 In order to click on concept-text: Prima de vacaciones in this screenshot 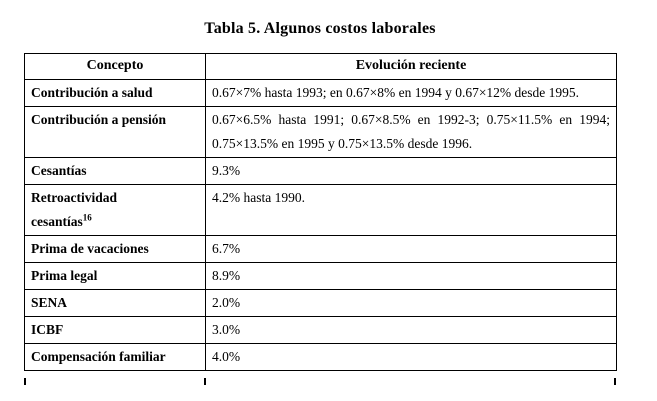, I will do `click(90, 248)`.